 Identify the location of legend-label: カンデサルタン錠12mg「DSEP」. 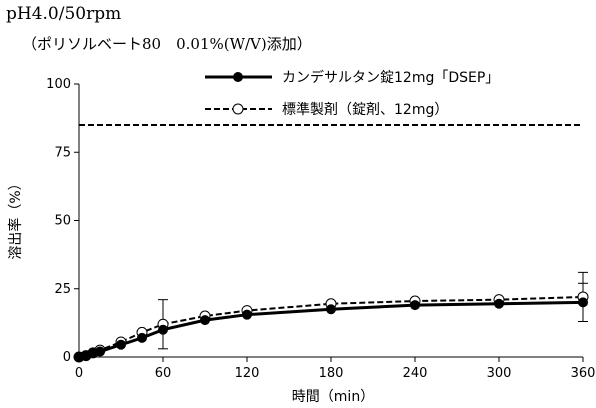
(390, 77).